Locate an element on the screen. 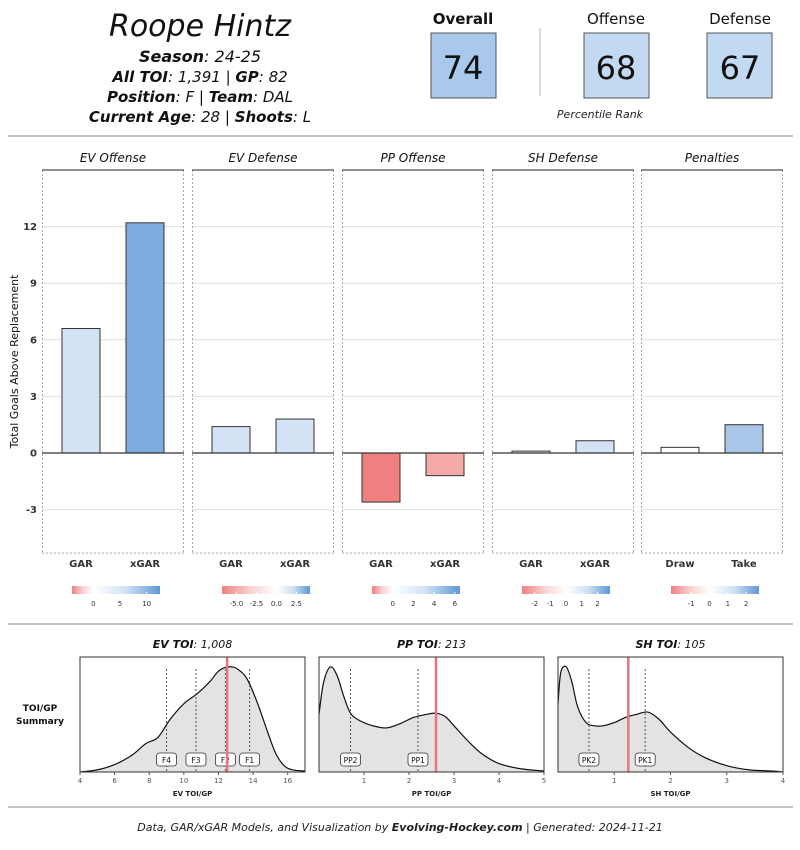 The width and height of the screenshot is (800, 850). footer-site: Evolving-Hockey.com is located at coordinates (457, 827).